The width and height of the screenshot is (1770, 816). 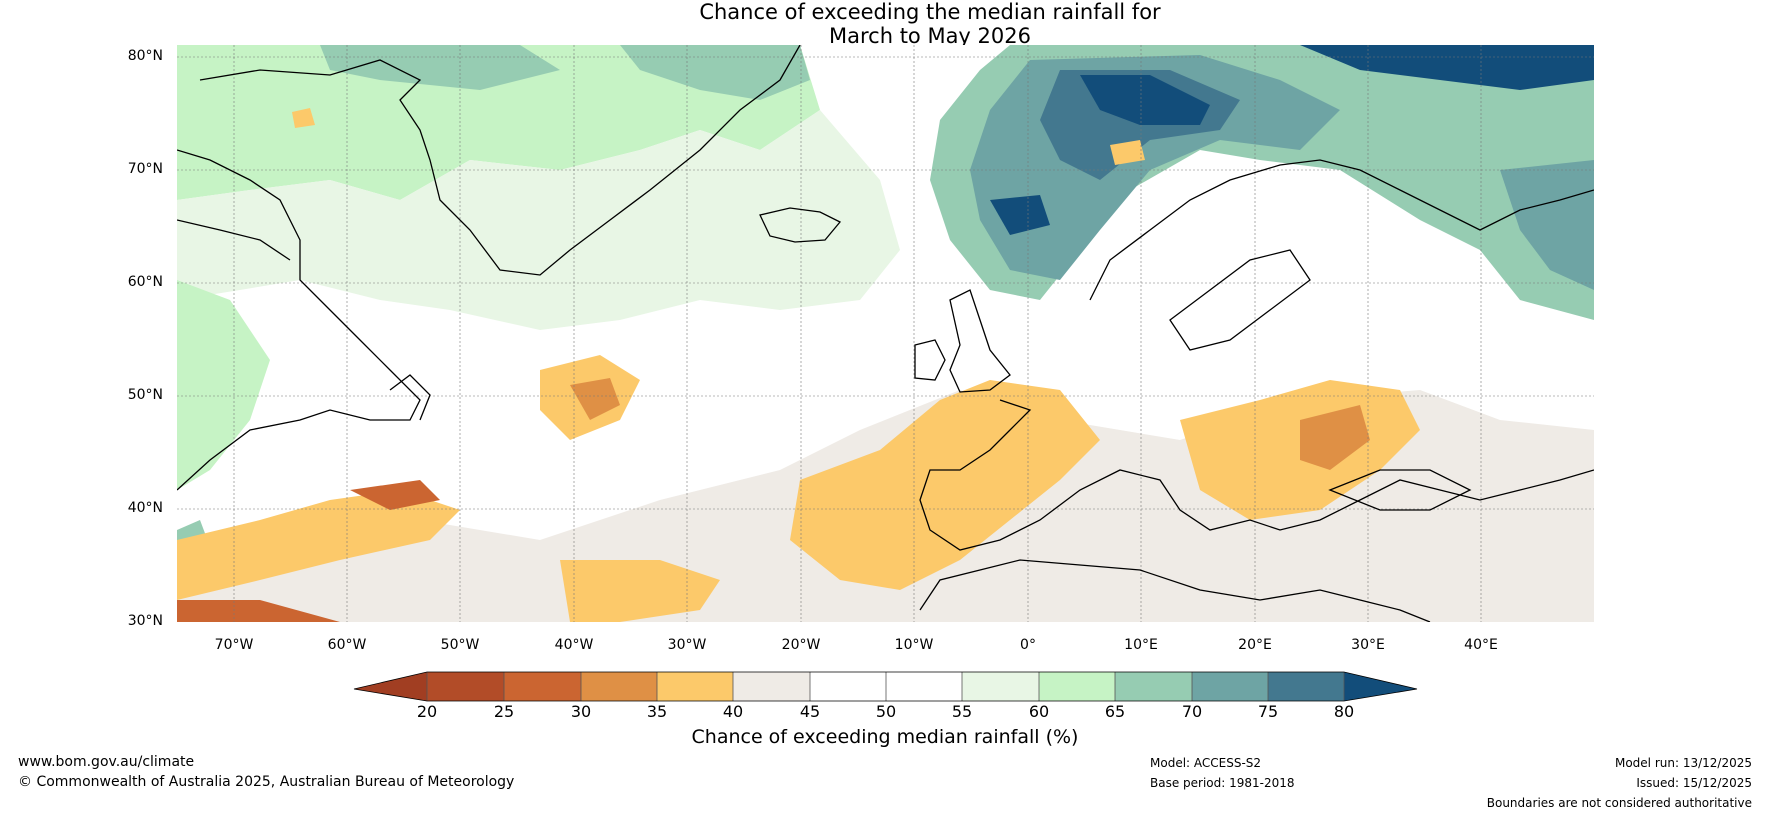 I want to click on green-zone-labrador, so click(x=223, y=385).